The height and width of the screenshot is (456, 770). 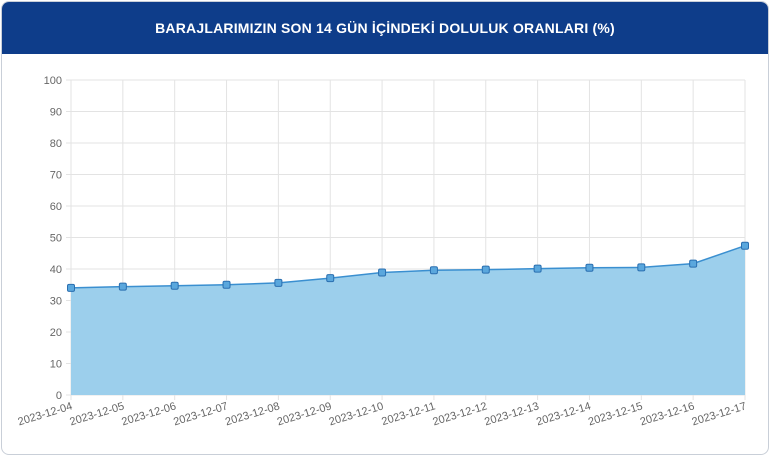 I want to click on x-tick-label: 2023-12-13, so click(x=511, y=414).